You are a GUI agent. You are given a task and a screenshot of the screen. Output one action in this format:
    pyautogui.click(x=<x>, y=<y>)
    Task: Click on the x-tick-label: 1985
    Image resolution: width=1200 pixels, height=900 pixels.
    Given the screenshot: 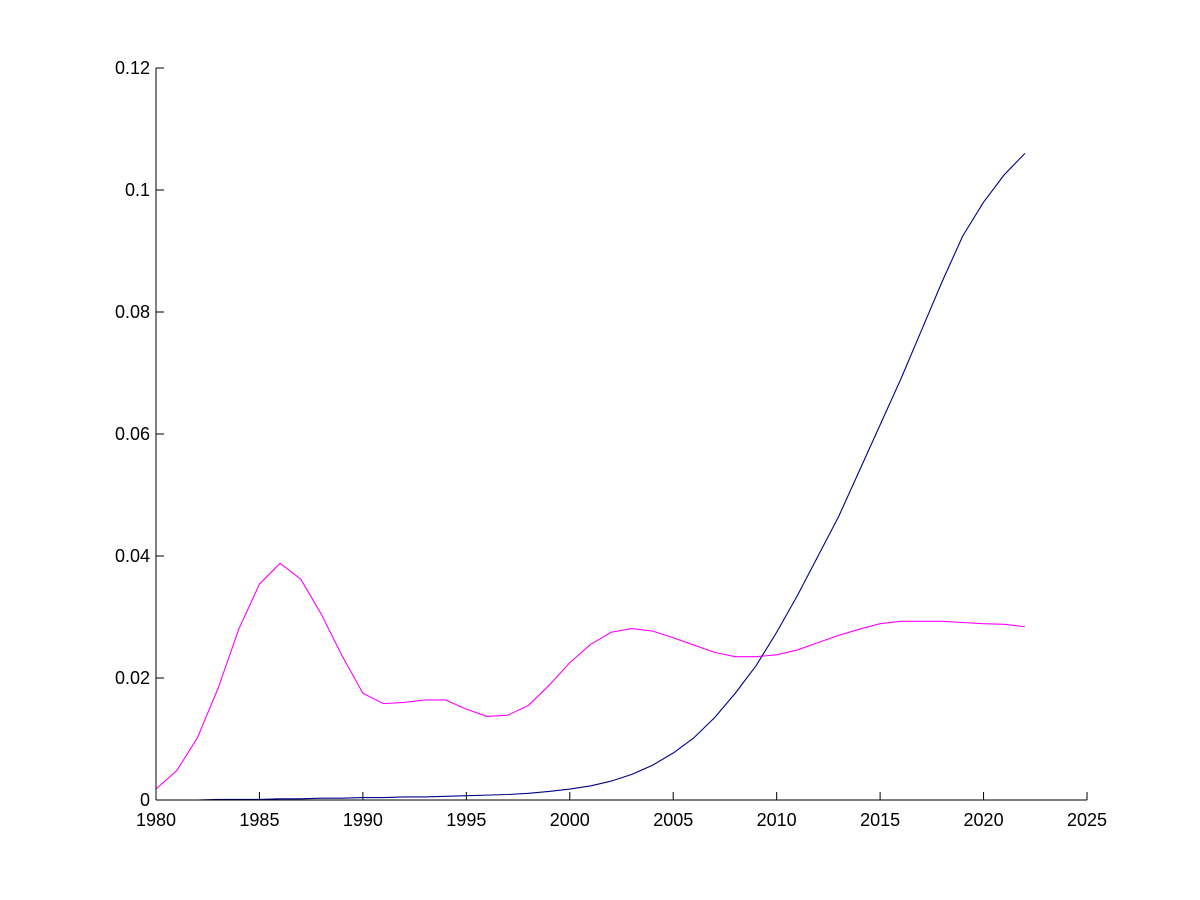 What is the action you would take?
    pyautogui.click(x=259, y=820)
    